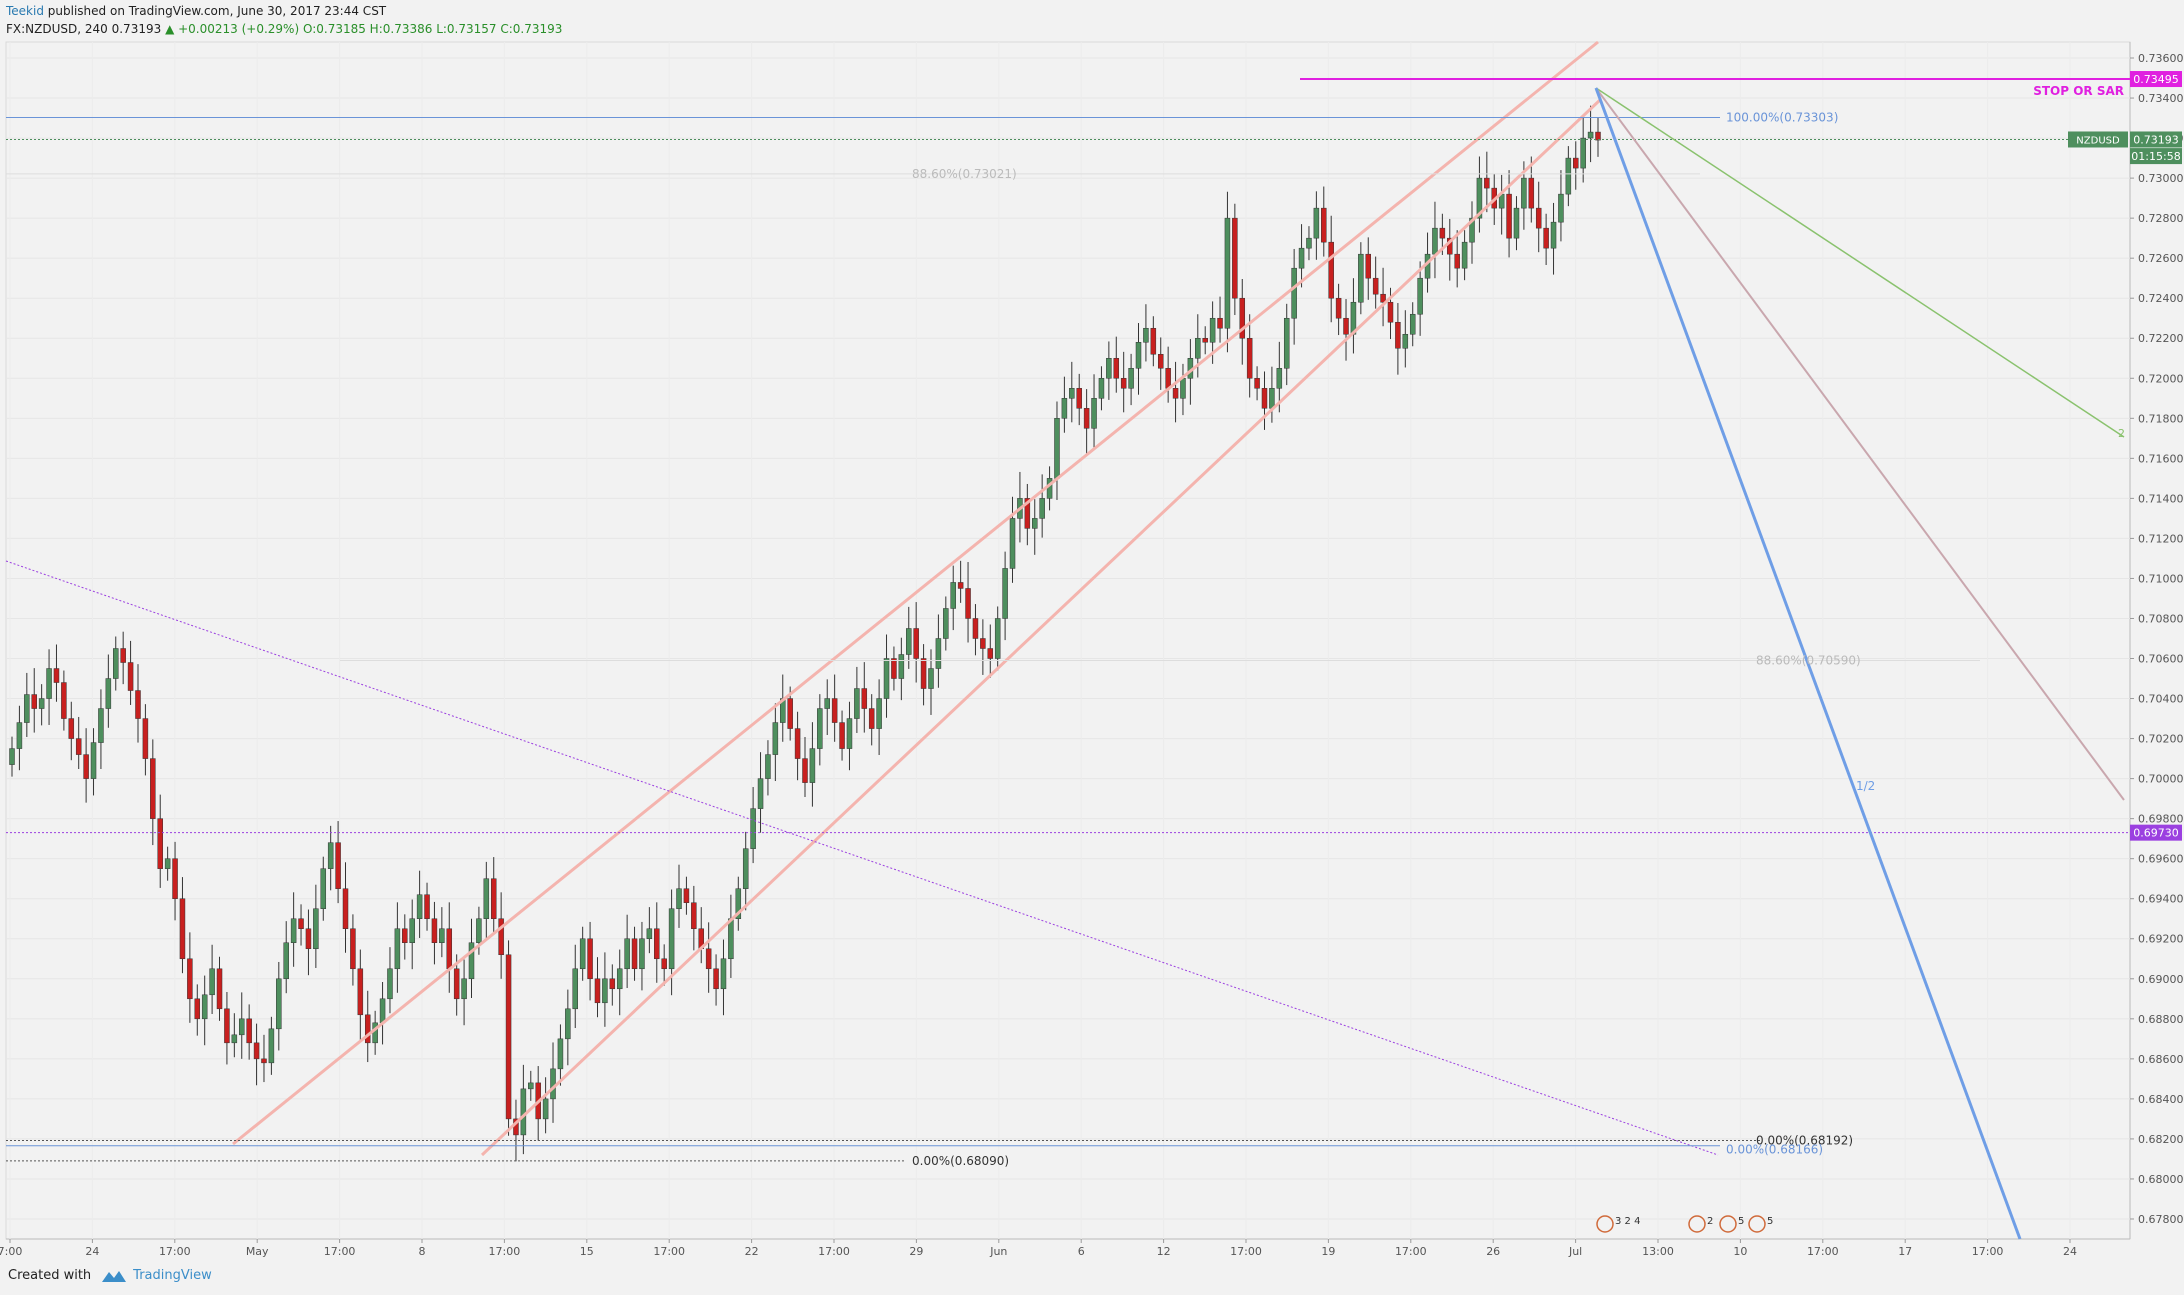  What do you see at coordinates (2156, 833) in the screenshot?
I see `price-badge-label: 0.69730` at bounding box center [2156, 833].